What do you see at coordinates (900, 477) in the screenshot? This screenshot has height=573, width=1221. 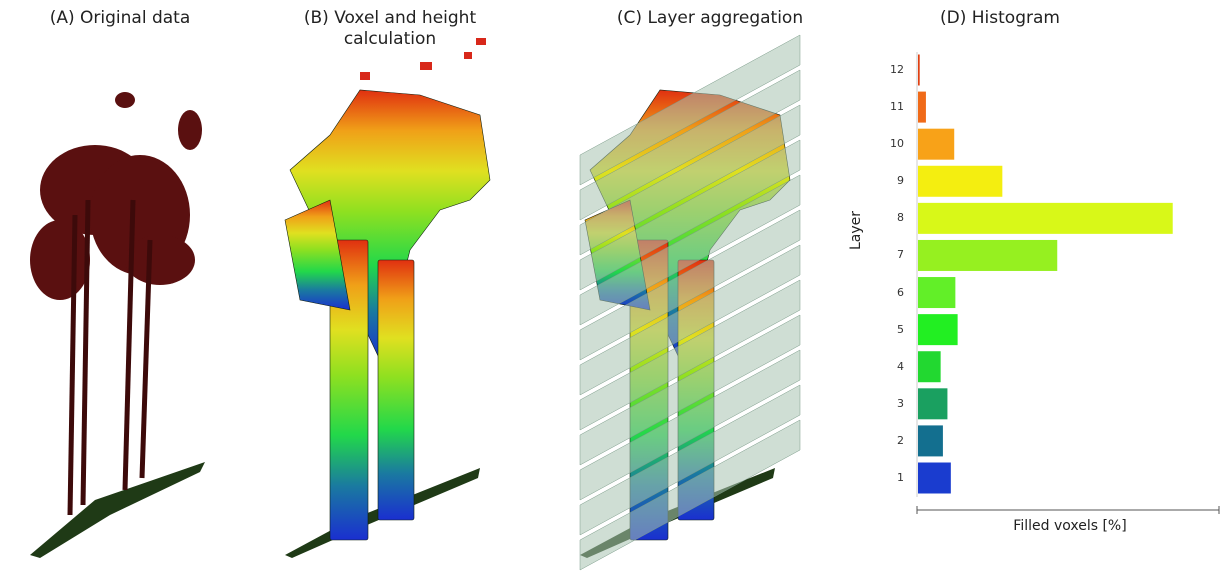 I see `y-tick-label: 1` at bounding box center [900, 477].